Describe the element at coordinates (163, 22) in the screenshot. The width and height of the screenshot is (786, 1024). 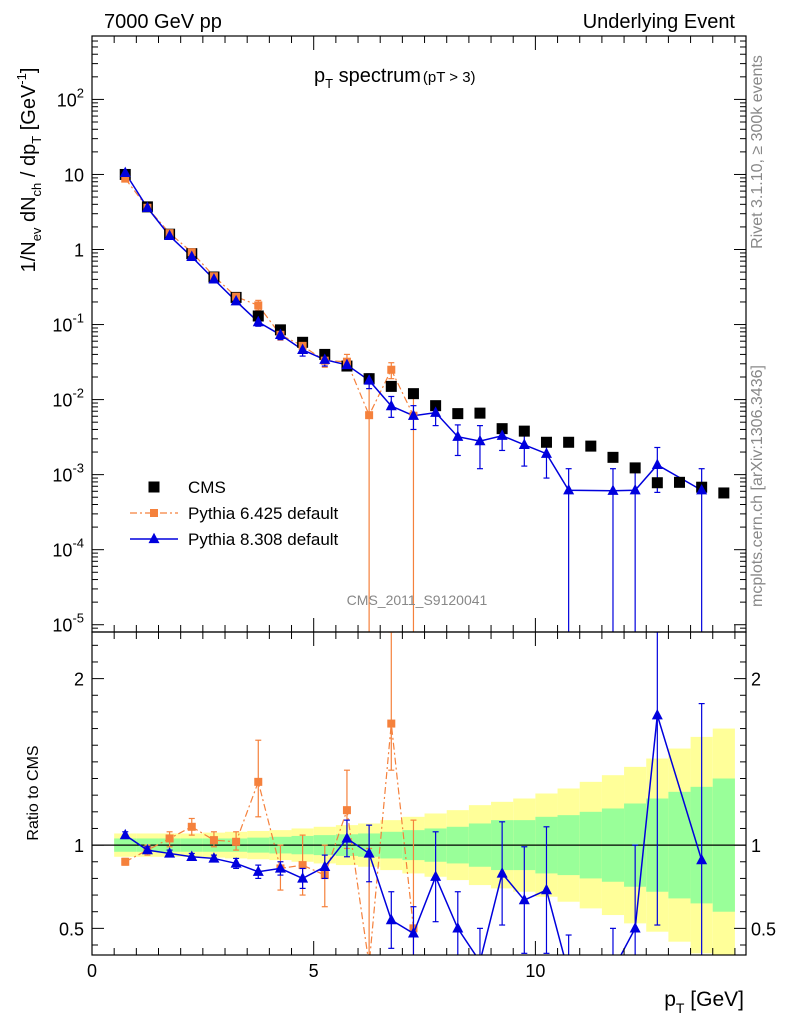
I see `energy-label: 7000 GeV pp` at that location.